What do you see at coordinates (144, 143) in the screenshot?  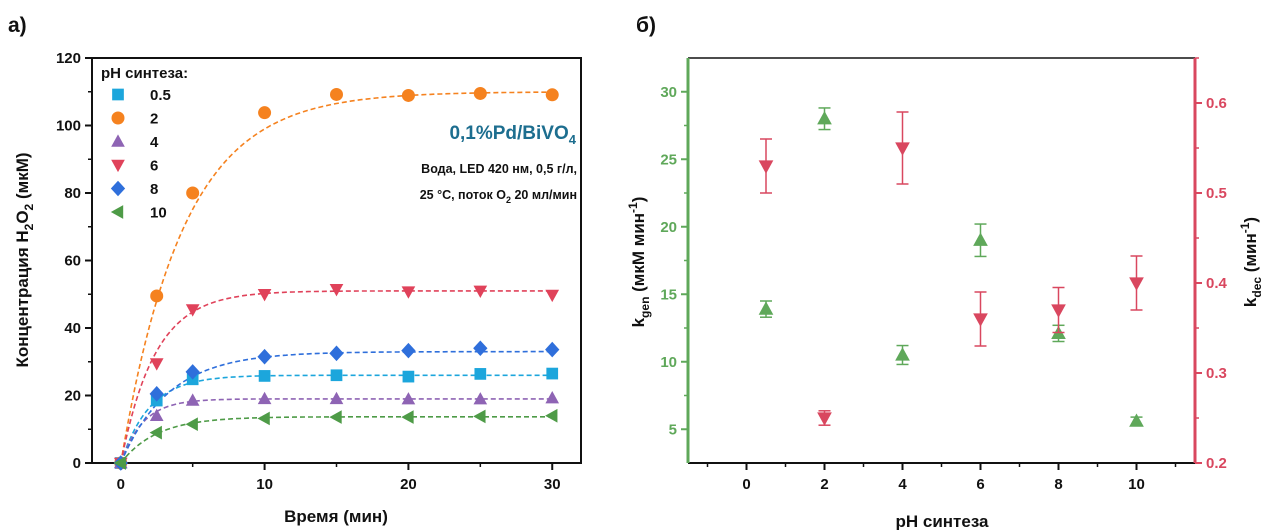 I see `chart-a-legend: pH синтеза: 0.5 2 4 6 8 10` at bounding box center [144, 143].